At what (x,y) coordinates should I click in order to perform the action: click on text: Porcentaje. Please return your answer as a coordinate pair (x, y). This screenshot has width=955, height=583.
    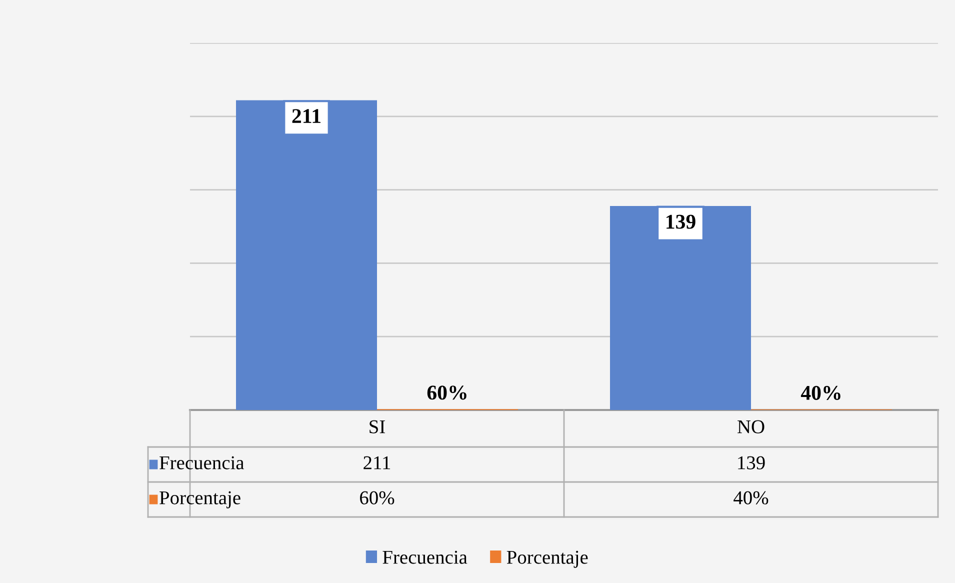
    Looking at the image, I should click on (200, 499).